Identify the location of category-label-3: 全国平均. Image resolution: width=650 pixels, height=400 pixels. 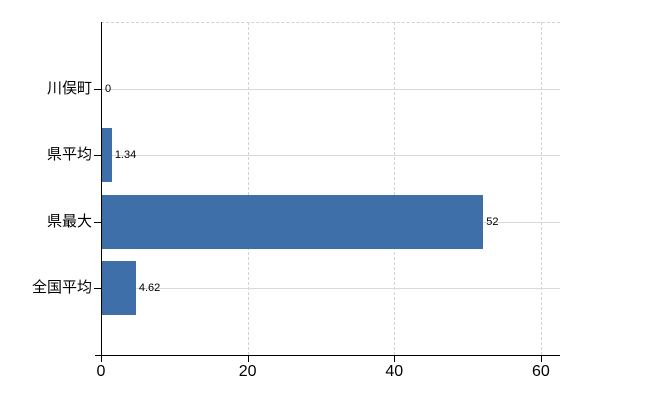
(61, 288).